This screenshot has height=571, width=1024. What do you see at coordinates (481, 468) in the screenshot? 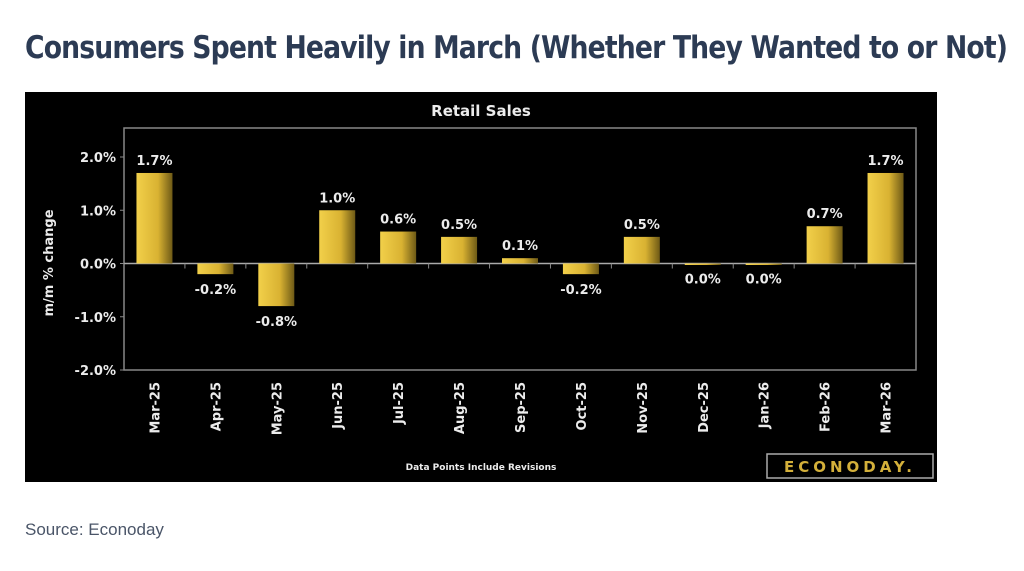
I see `footnote: Data Points Include Revisions` at bounding box center [481, 468].